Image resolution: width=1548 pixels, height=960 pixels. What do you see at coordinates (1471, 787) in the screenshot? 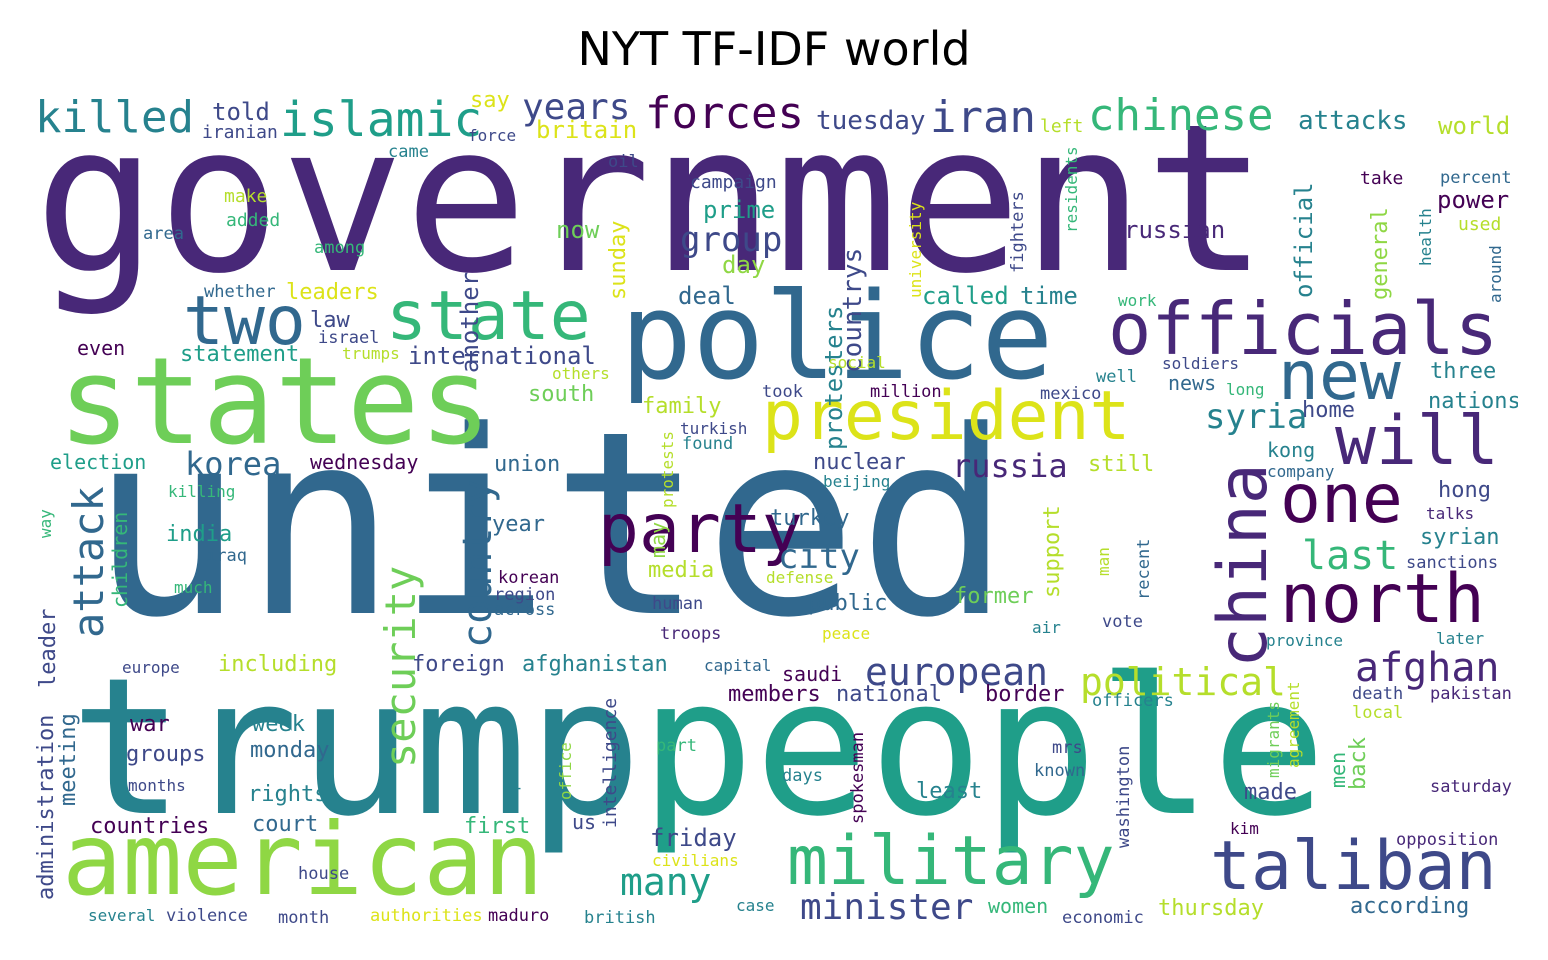
I see `word-saturday: saturday` at bounding box center [1471, 787].